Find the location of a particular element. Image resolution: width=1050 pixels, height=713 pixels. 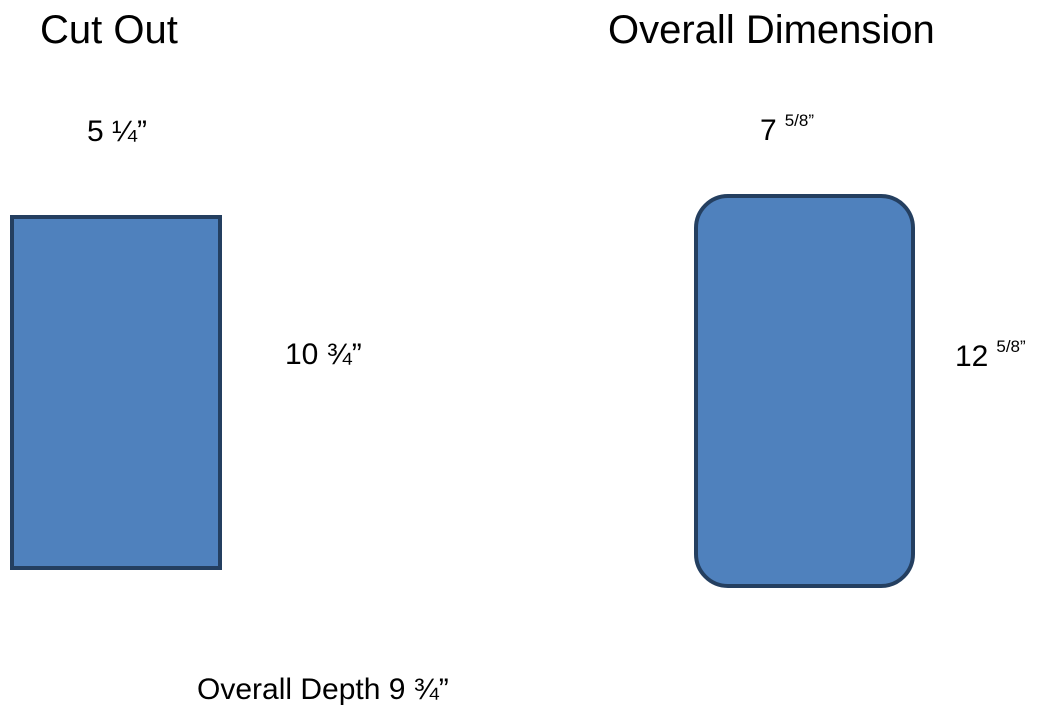

overall-depth-label: Overall Depth 9 ¾” is located at coordinates (323, 689).